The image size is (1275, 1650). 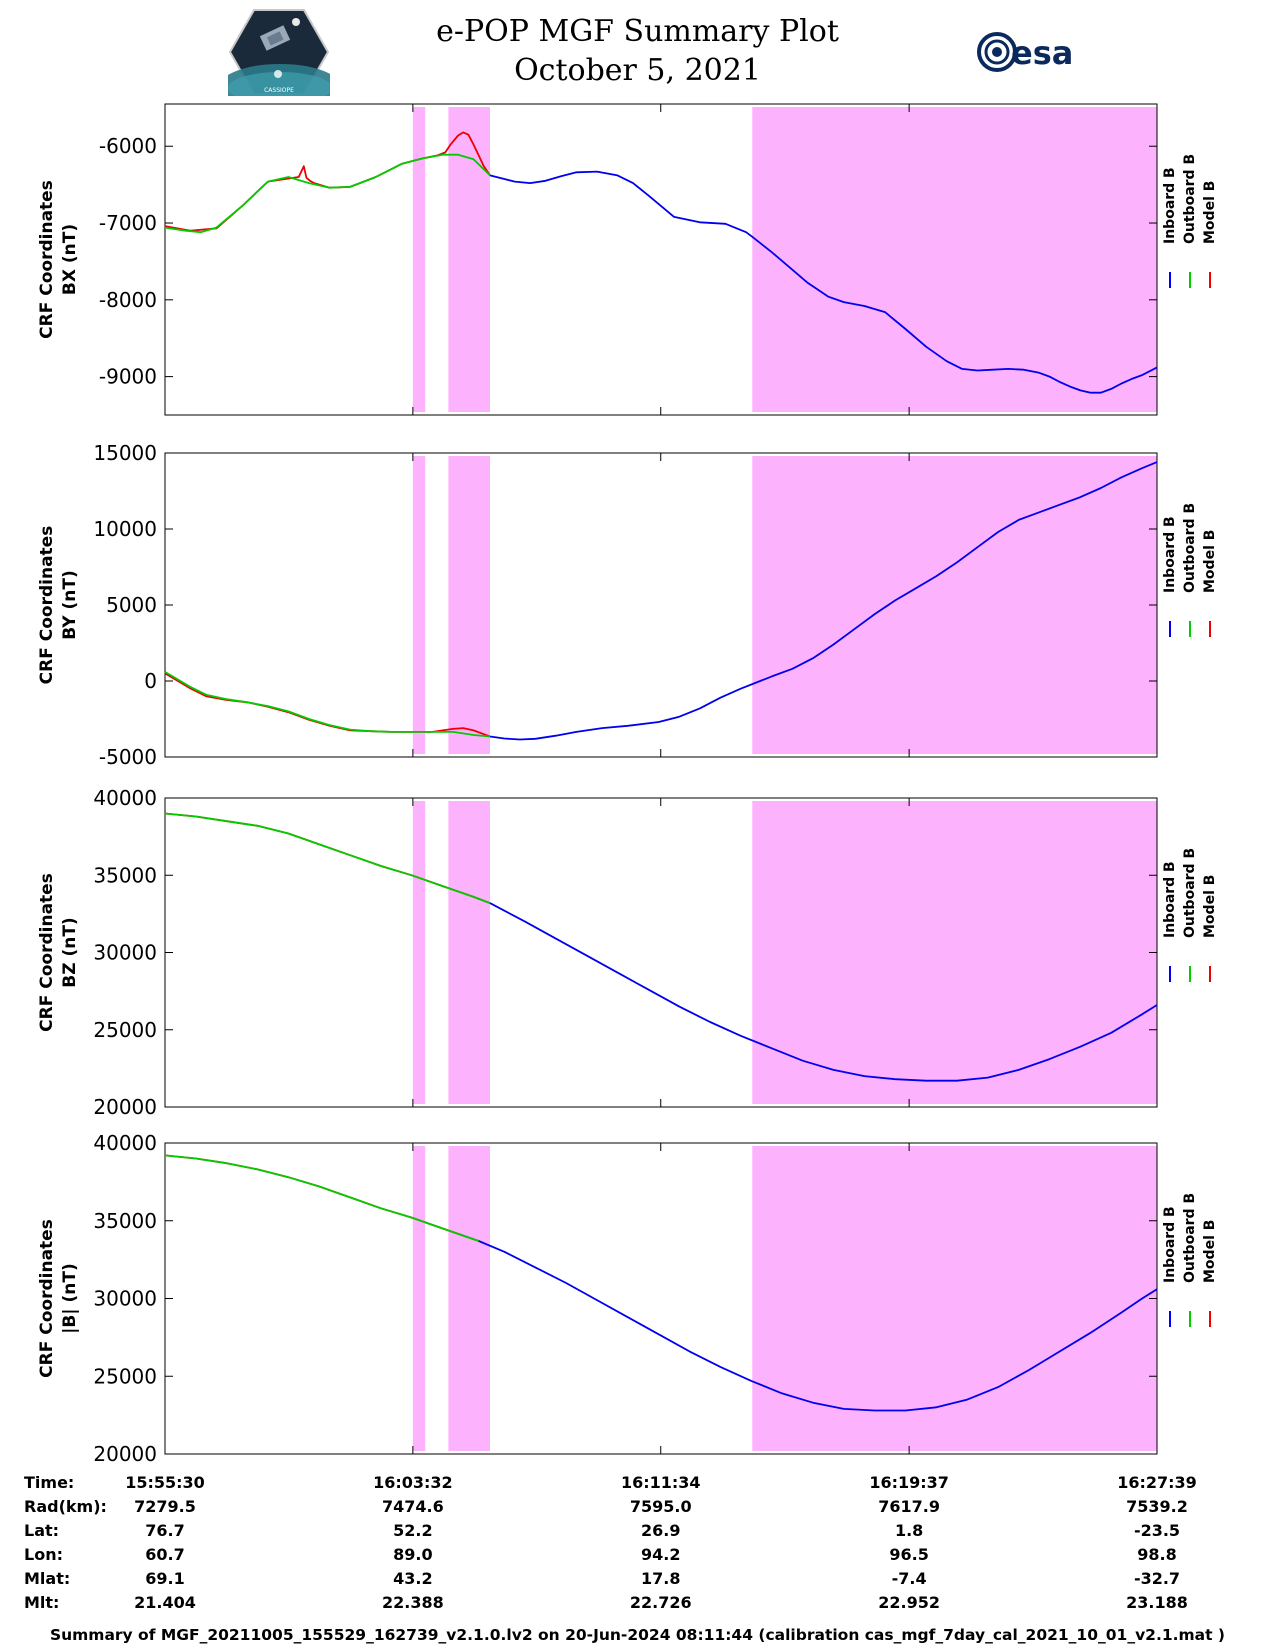 What do you see at coordinates (125, 529) in the screenshot?
I see `ytick-label-2-4: 10000` at bounding box center [125, 529].